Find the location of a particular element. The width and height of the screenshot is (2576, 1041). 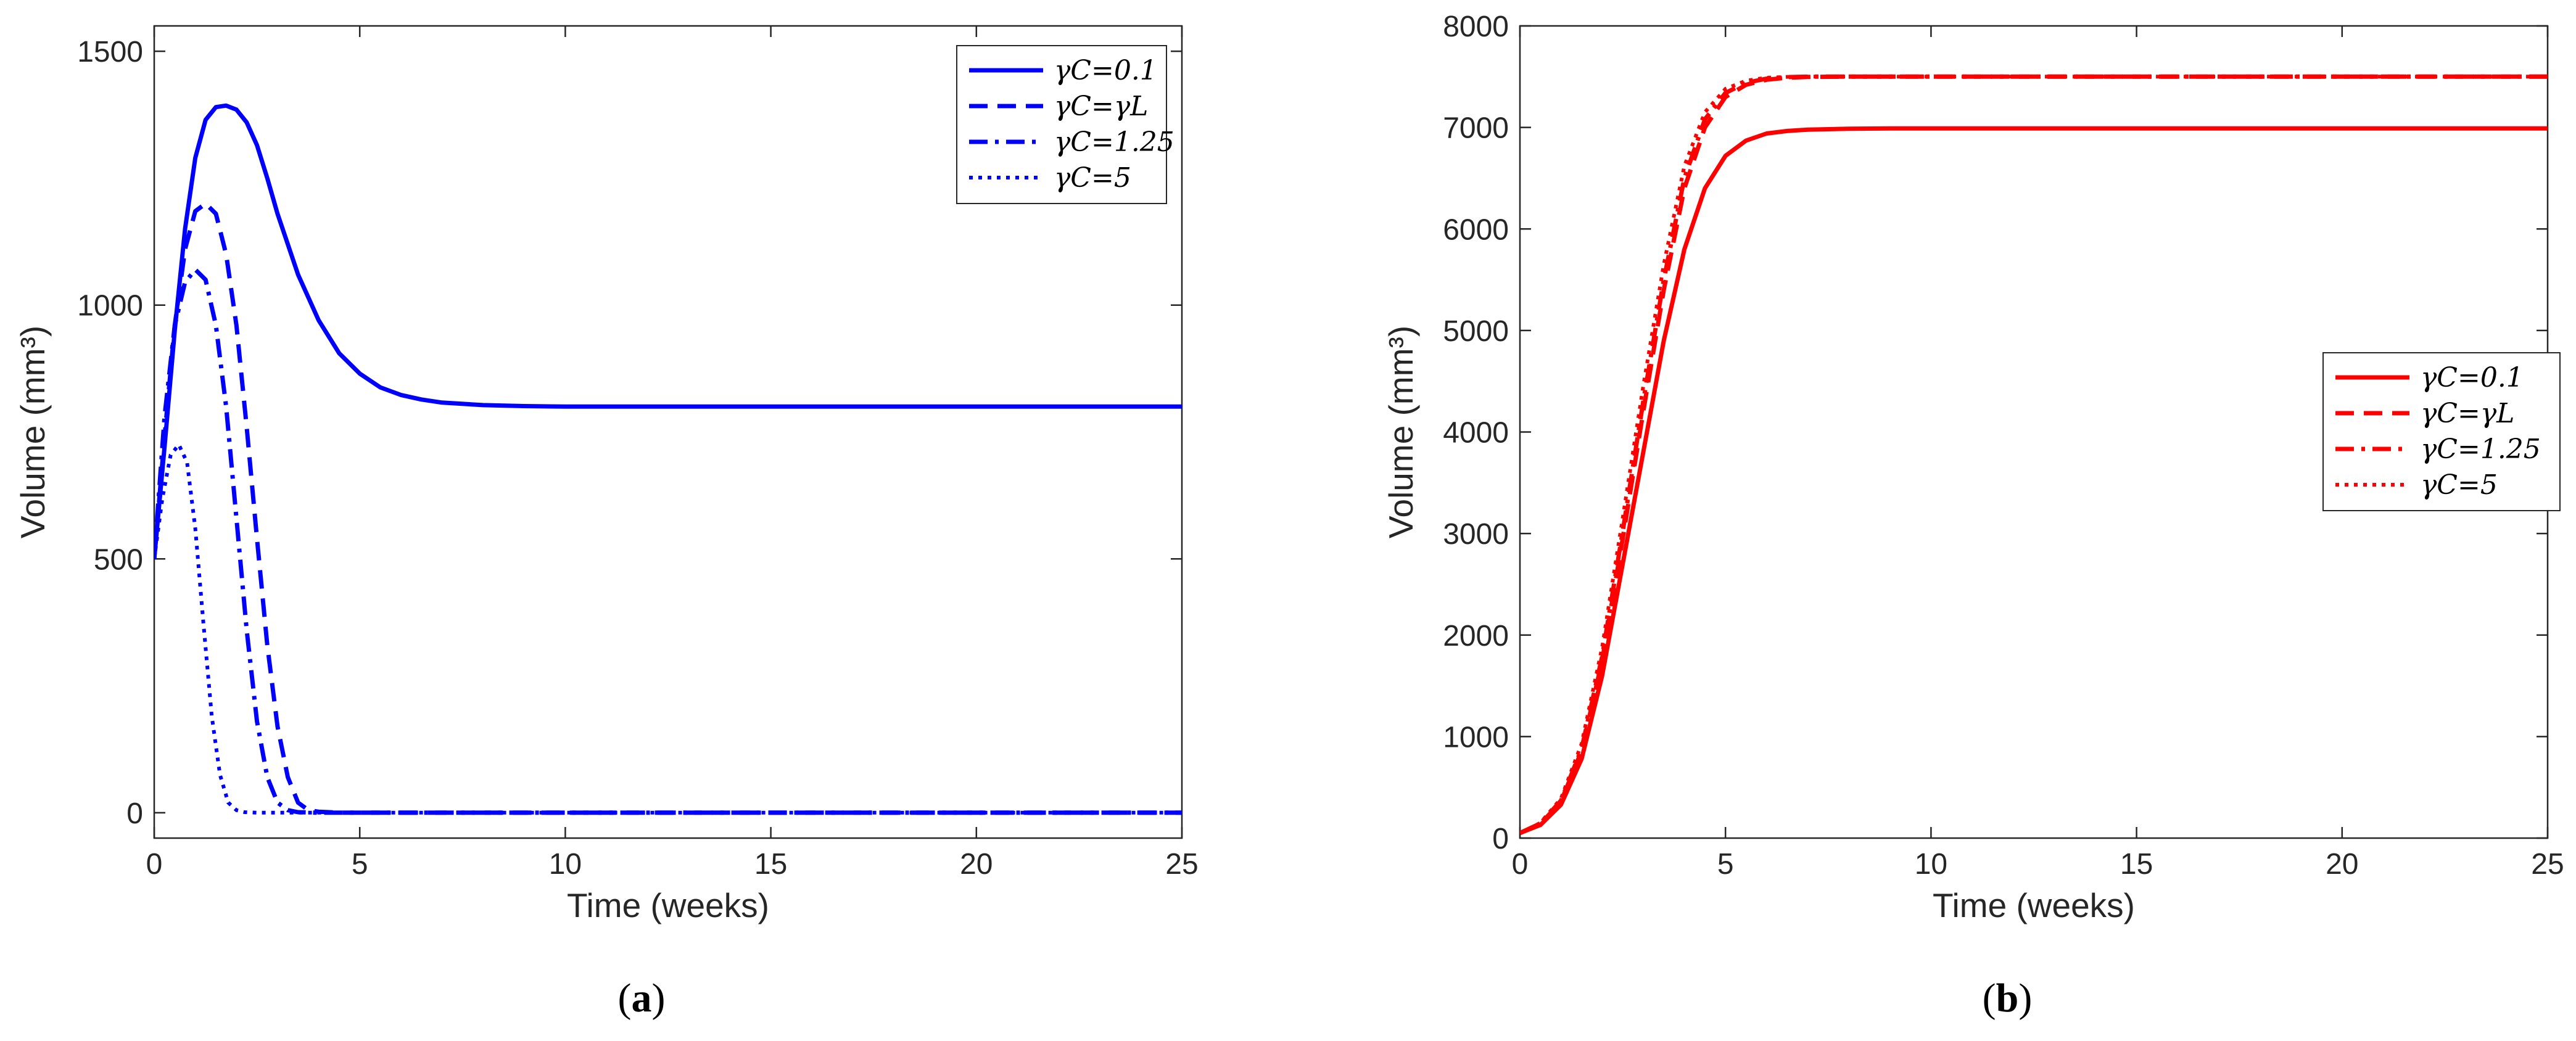

panel-b-y-axis-label: Volume (mm³) is located at coordinates (1401, 432).